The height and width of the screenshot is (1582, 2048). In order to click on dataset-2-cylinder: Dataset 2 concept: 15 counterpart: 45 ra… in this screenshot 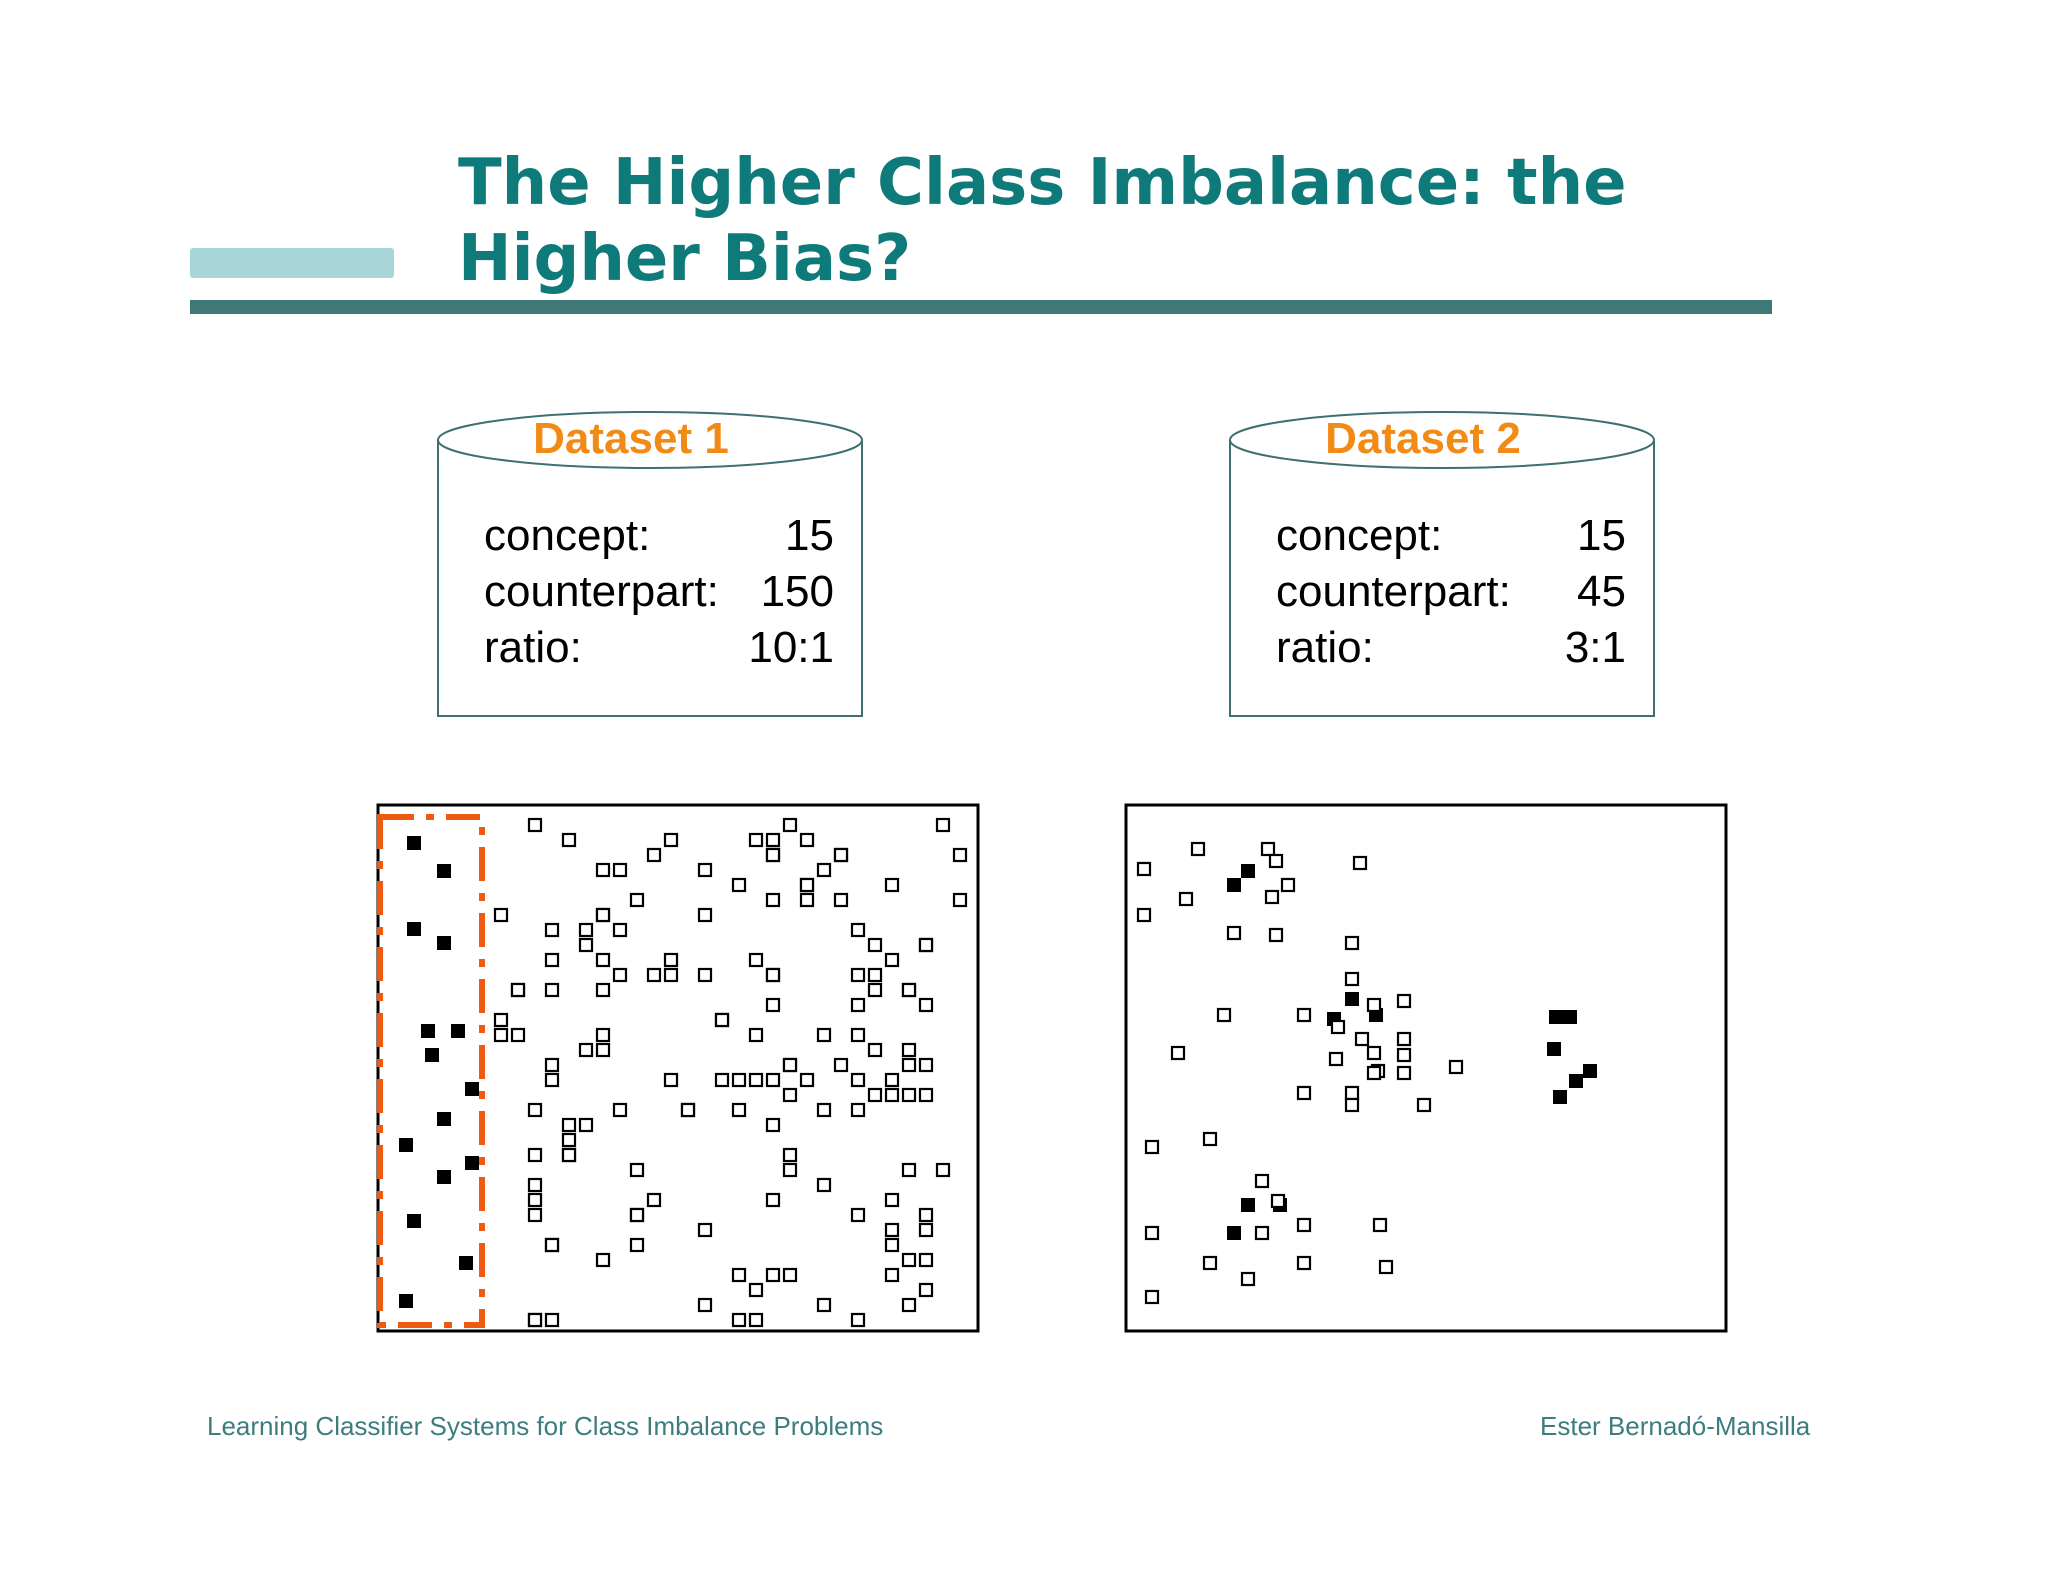, I will do `click(1442, 563)`.